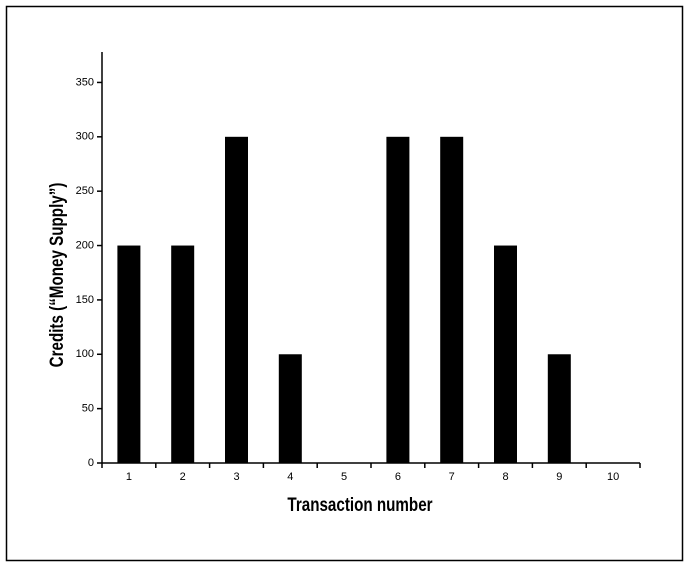 The height and width of the screenshot is (567, 689). What do you see at coordinates (559, 477) in the screenshot?
I see `x-tick-label: 9` at bounding box center [559, 477].